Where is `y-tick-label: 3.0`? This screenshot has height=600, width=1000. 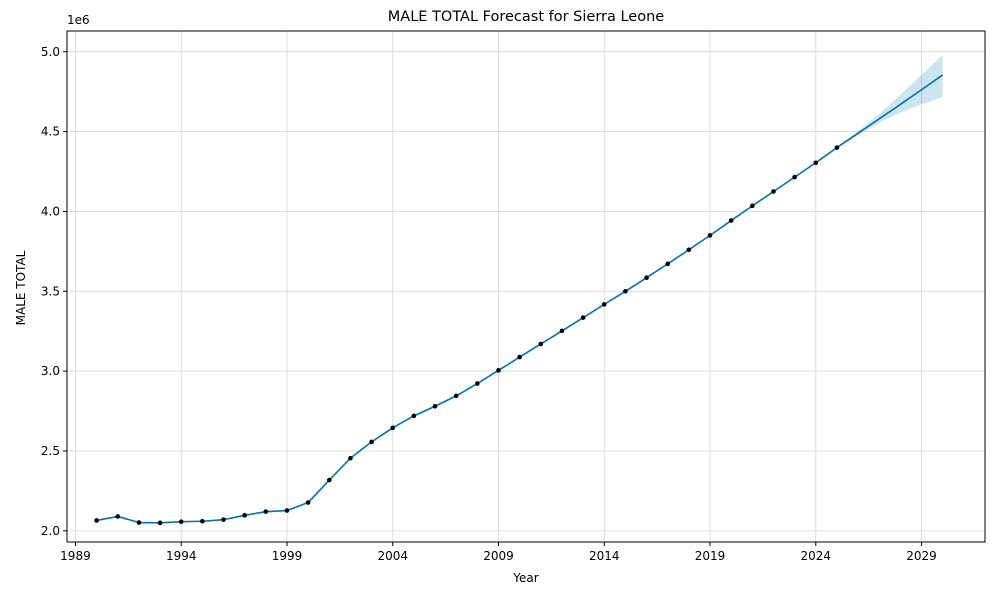
y-tick-label: 3.0 is located at coordinates (50, 371).